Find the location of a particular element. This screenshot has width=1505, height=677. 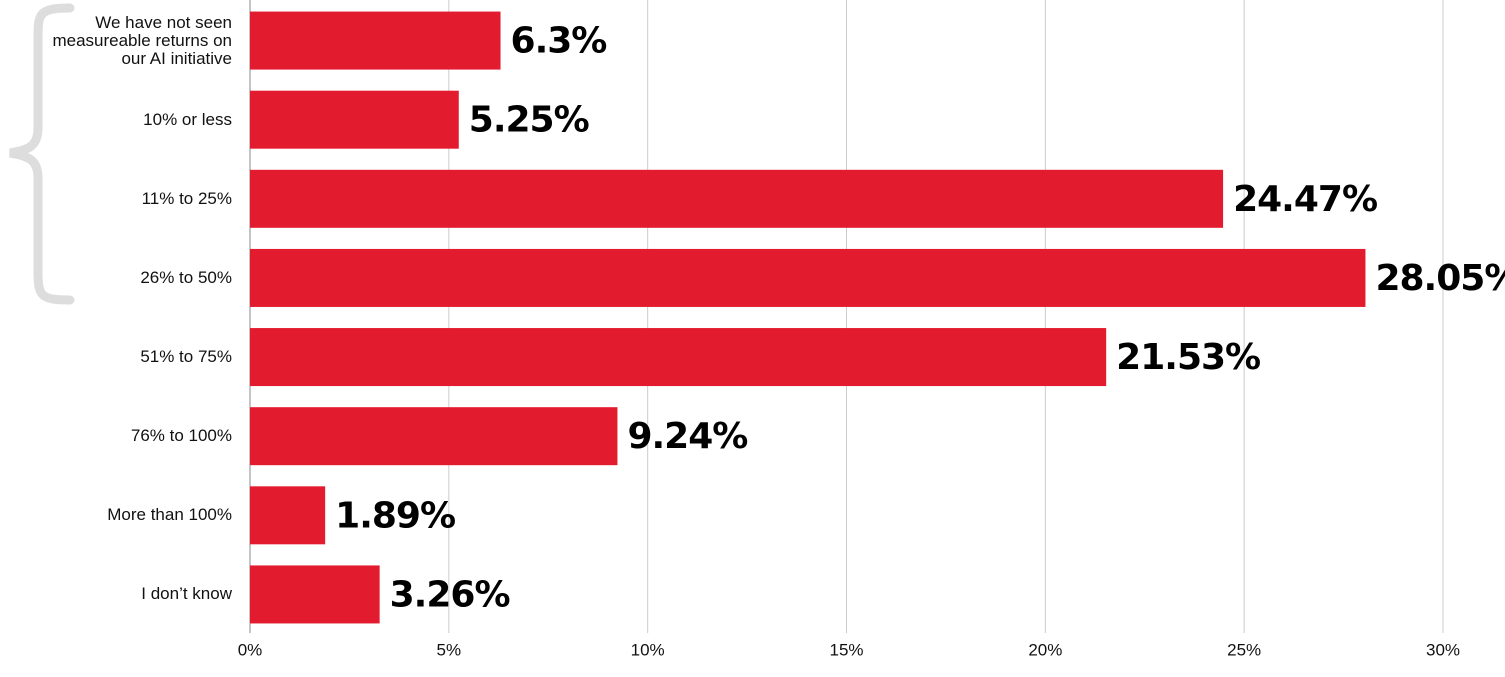

value-label: 3.26% is located at coordinates (450, 594).